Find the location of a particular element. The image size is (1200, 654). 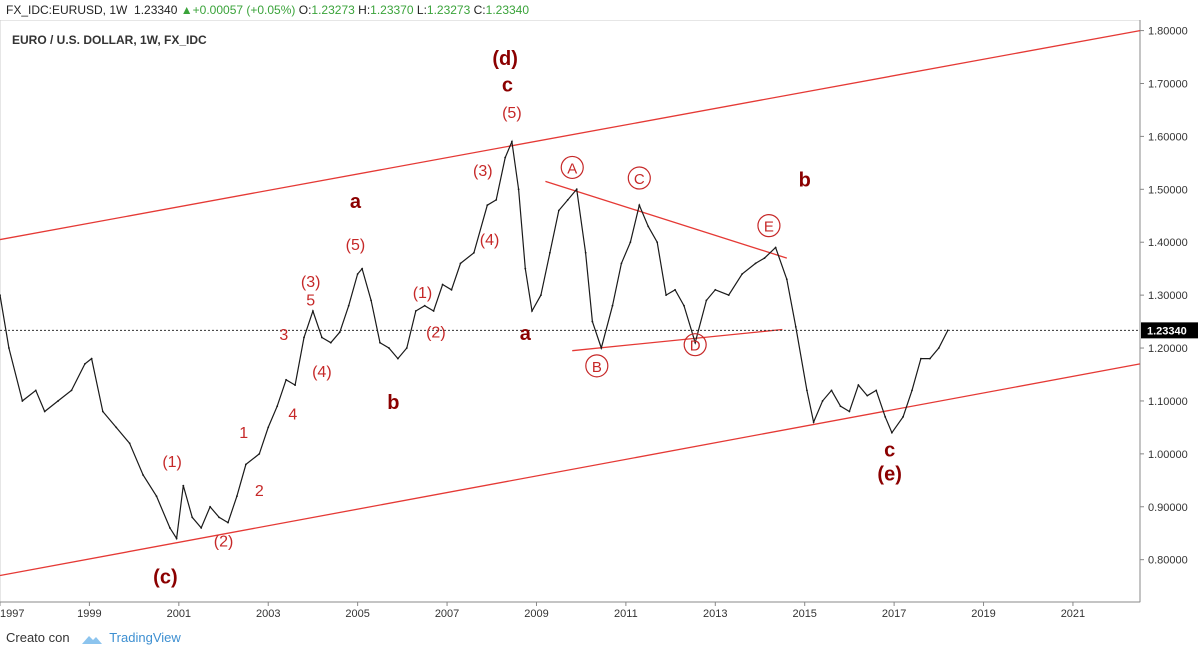

x-tick-label: 2009 is located at coordinates (536, 614).